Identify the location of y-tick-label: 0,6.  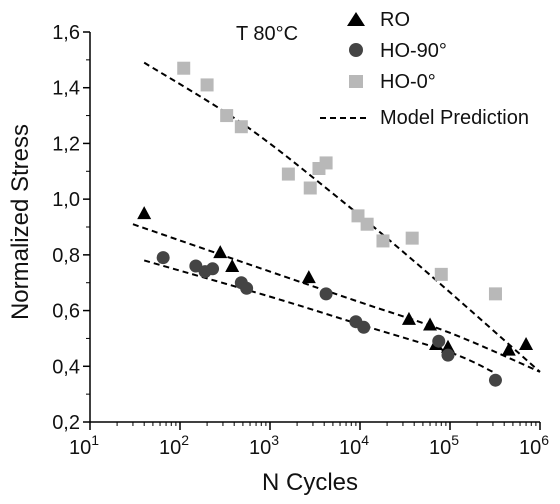
(66, 312).